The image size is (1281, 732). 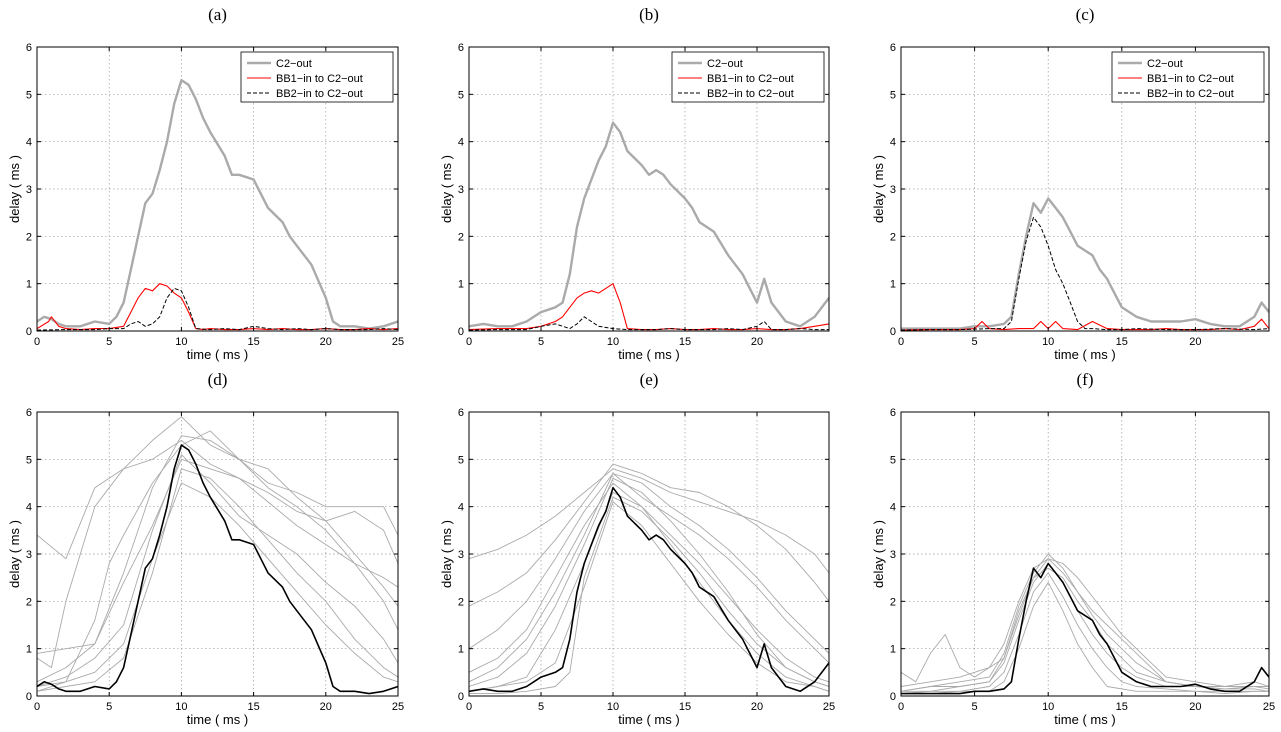 I want to click on panel-title: (b), so click(x=649, y=14).